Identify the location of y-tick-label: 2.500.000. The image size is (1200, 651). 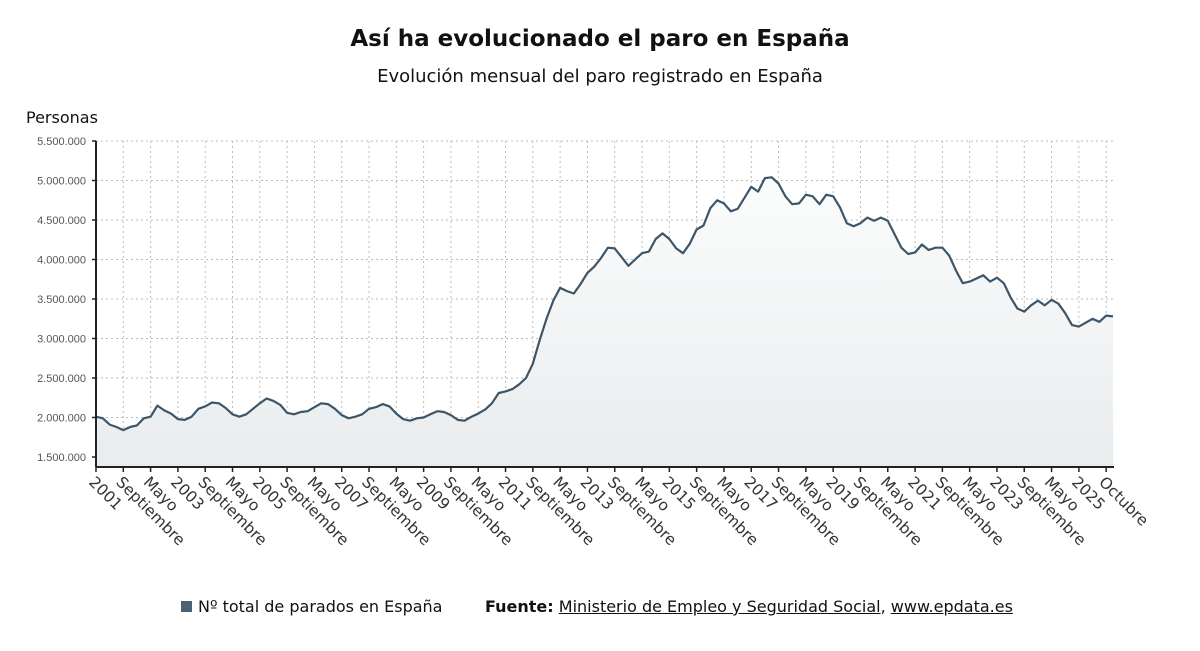
(61, 379).